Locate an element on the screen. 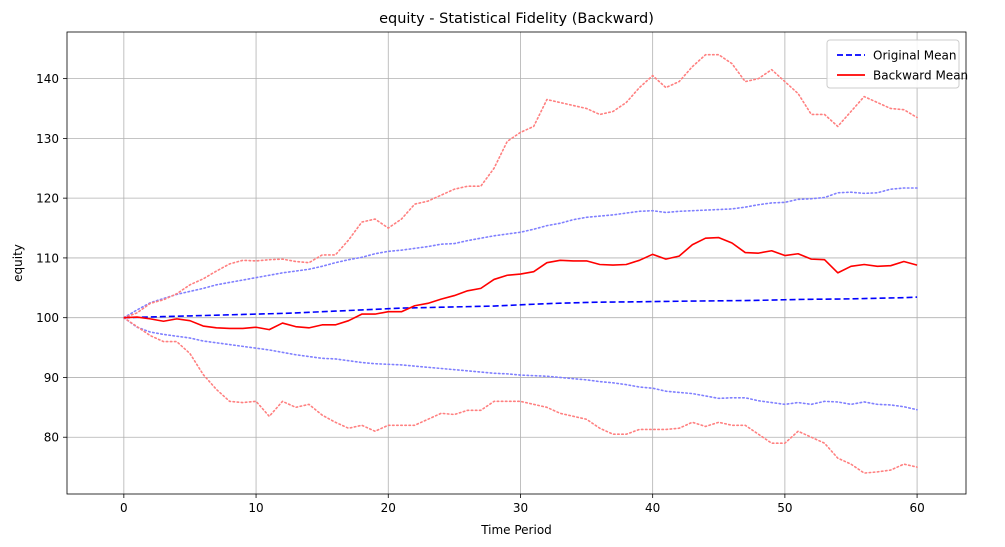 This screenshot has height=547, width=1005. series-backward-mean is located at coordinates (520, 283).